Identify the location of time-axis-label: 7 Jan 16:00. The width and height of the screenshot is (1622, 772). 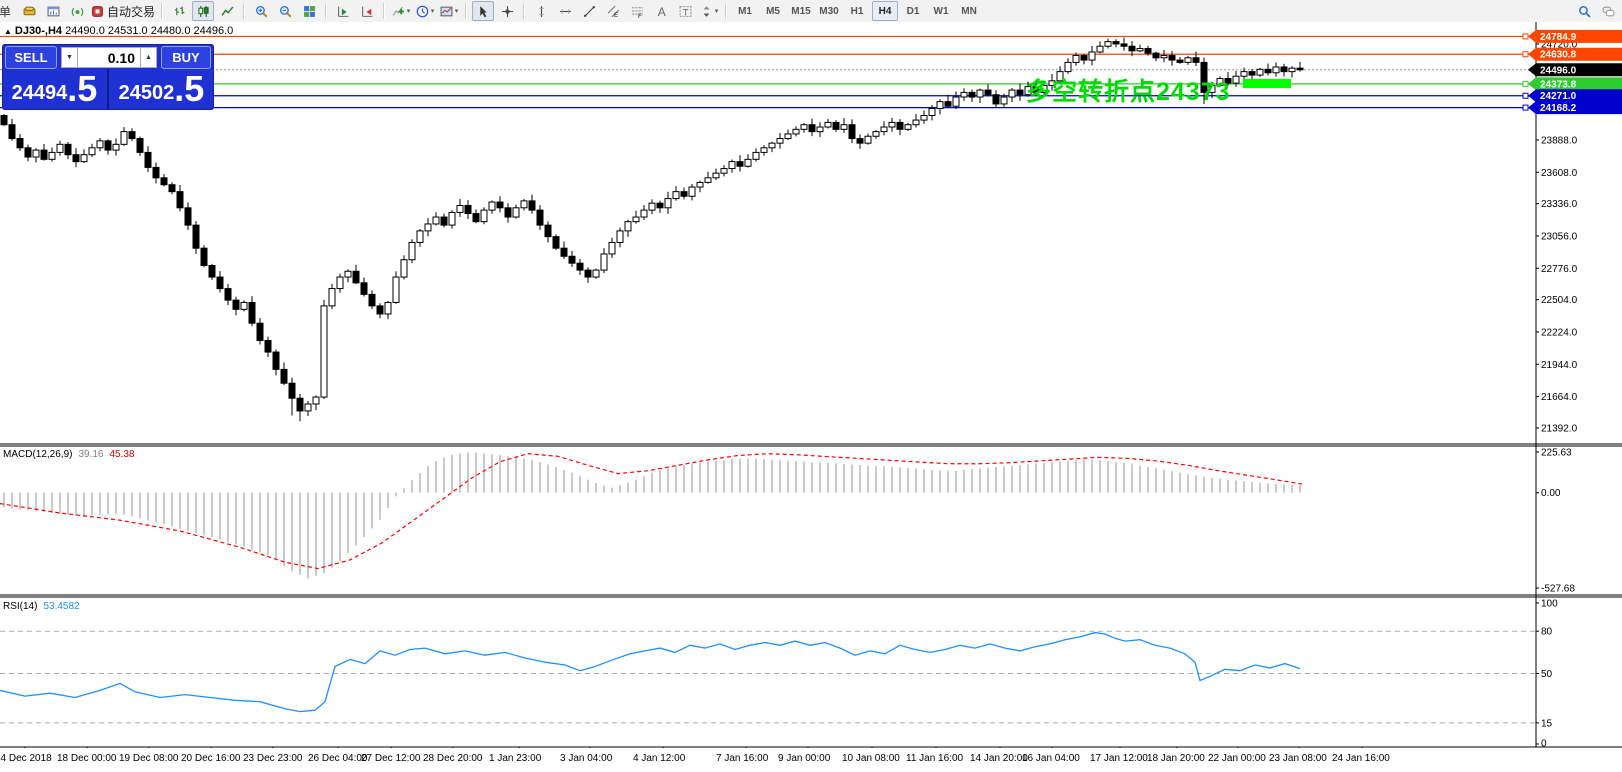
(742, 758).